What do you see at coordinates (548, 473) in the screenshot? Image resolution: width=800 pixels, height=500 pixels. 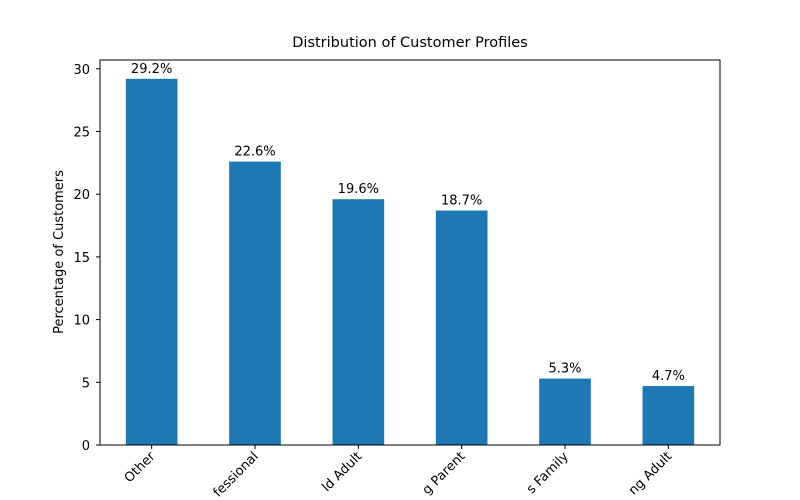 I see `x-tick-label: s Family` at bounding box center [548, 473].